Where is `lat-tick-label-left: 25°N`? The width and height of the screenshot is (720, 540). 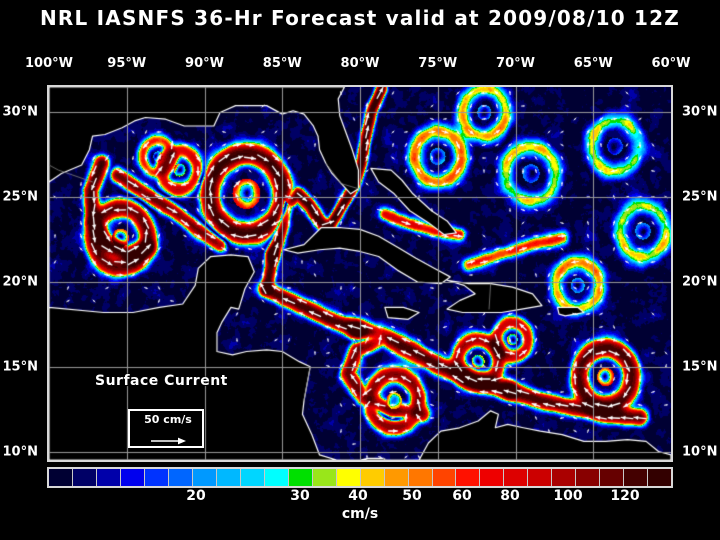 lat-tick-label-left: 25°N is located at coordinates (20, 197).